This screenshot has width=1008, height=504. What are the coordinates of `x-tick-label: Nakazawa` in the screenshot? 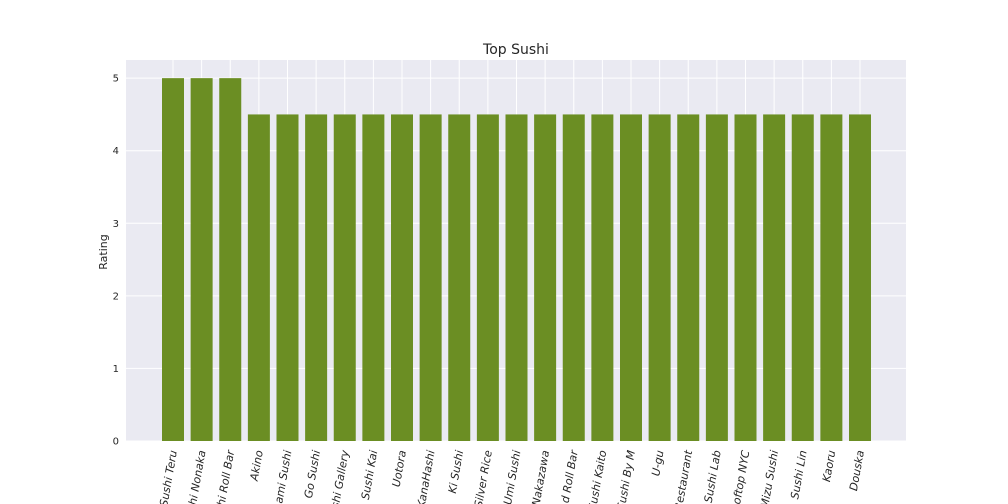 It's located at (540, 476).